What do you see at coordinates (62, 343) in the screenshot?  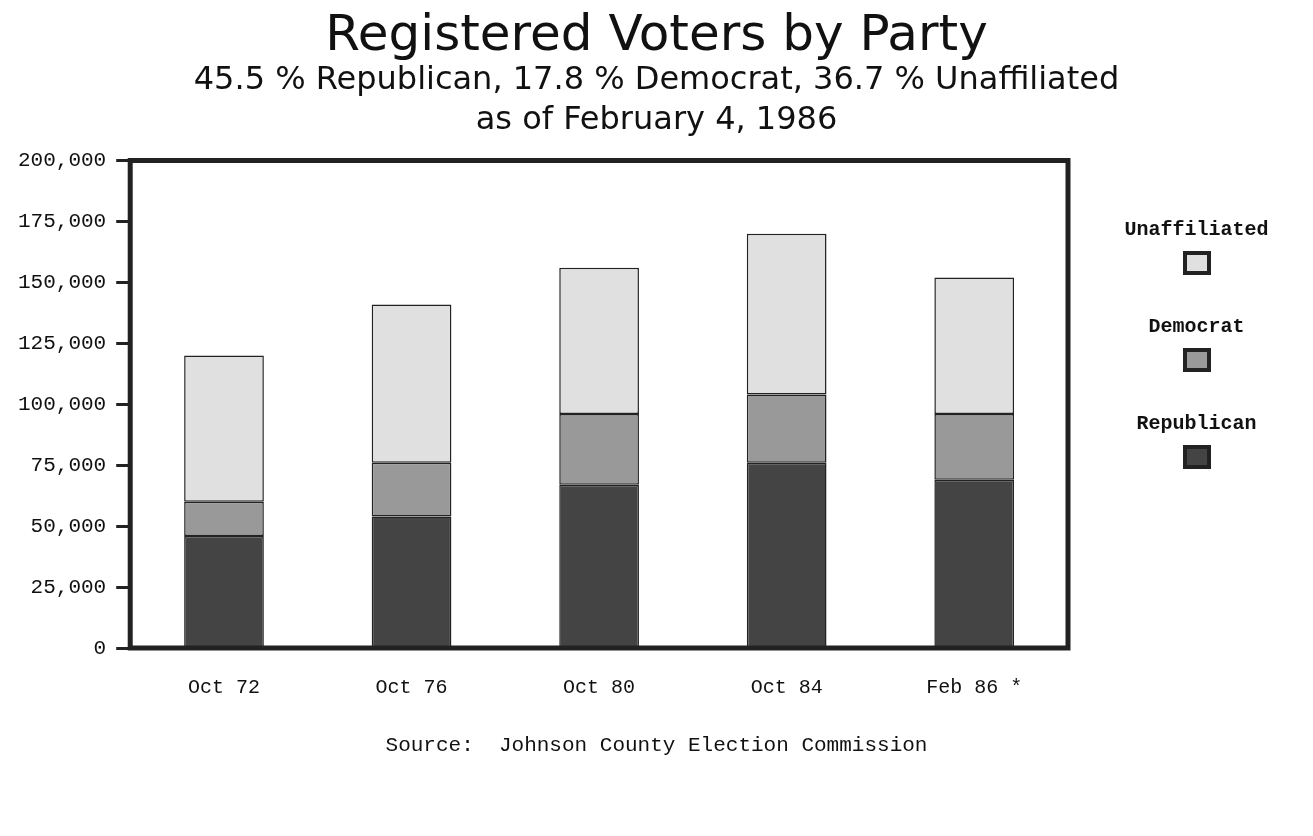 I see `y-tick-label: 125,000` at bounding box center [62, 343].